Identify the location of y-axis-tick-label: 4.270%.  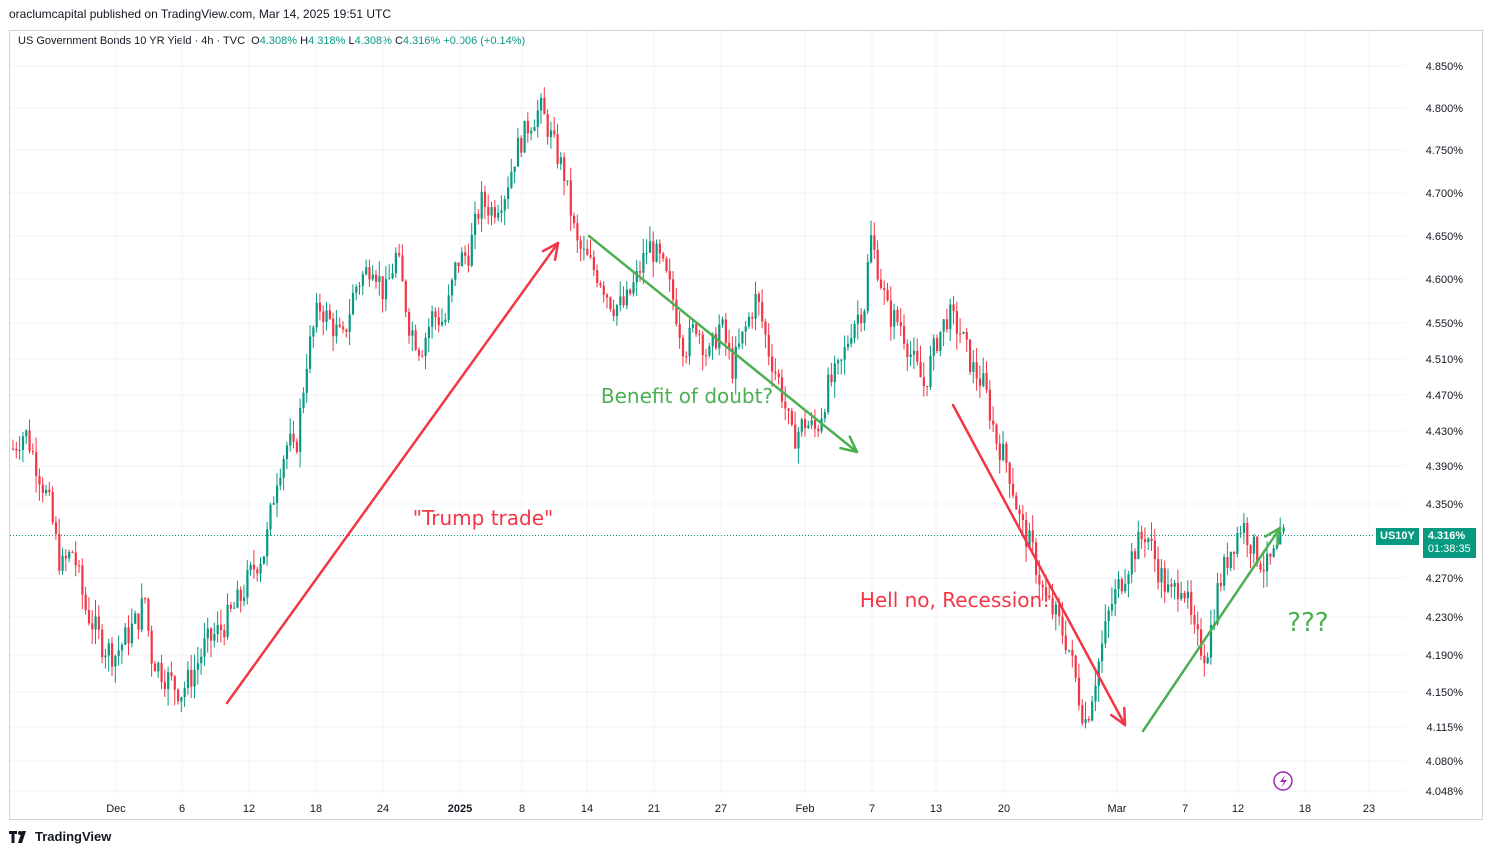
(1445, 579).